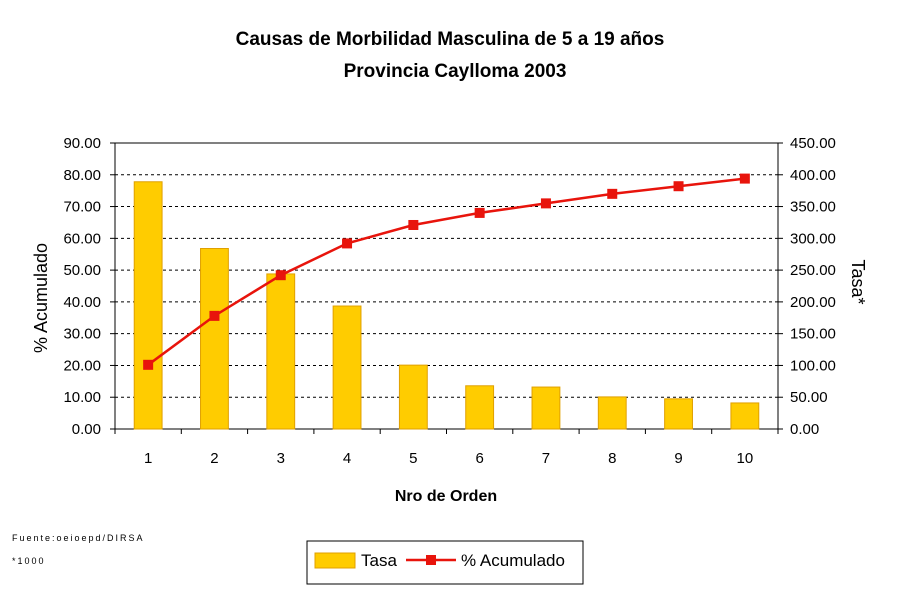 The image size is (900, 600). What do you see at coordinates (813, 207) in the screenshot?
I see `right-tick-label: 350.00` at bounding box center [813, 207].